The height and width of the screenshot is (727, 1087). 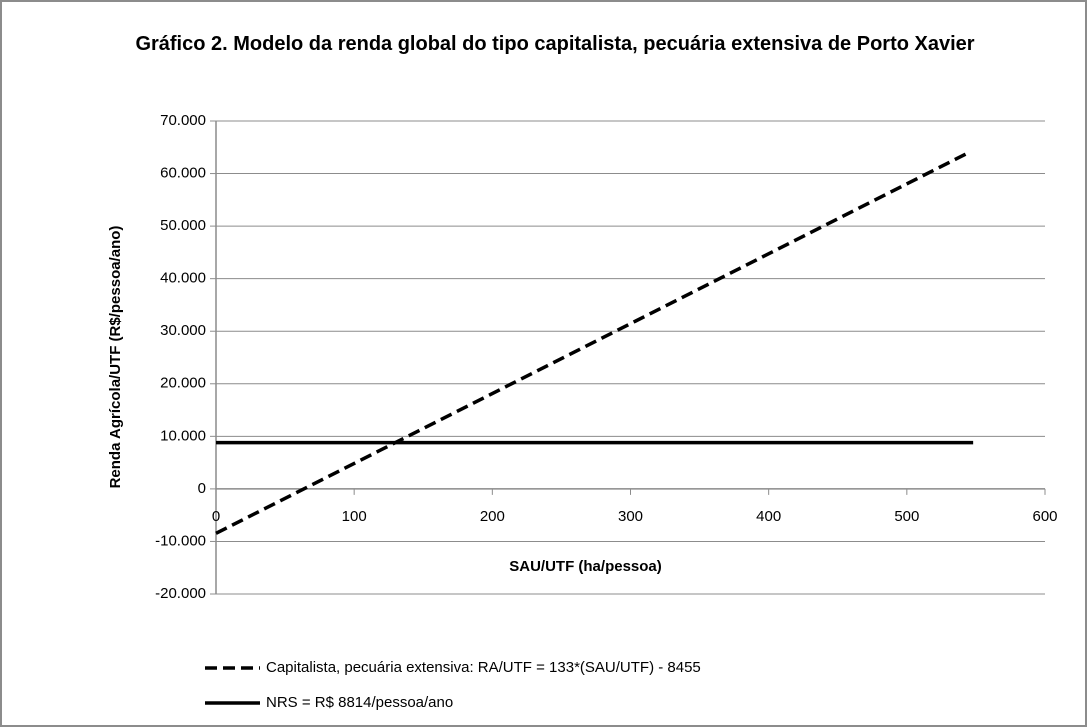 I want to click on x-tick-label: 100, so click(x=354, y=516).